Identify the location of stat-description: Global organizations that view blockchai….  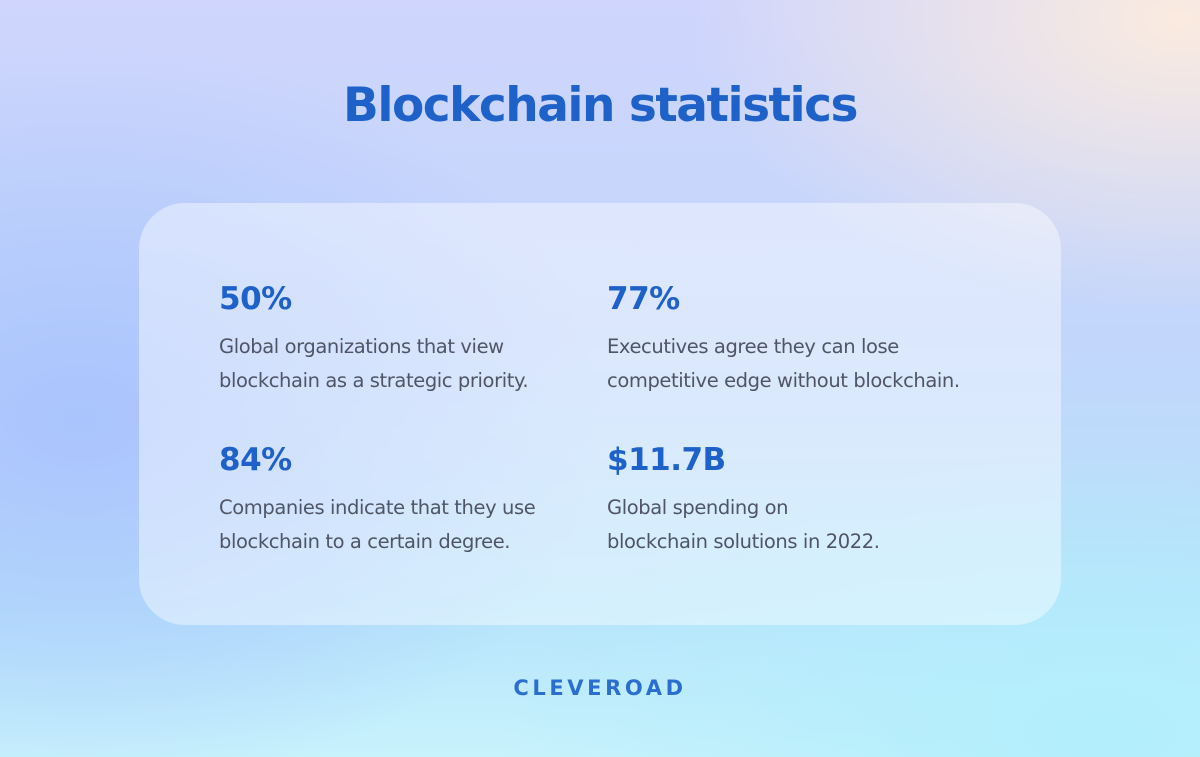
(374, 363).